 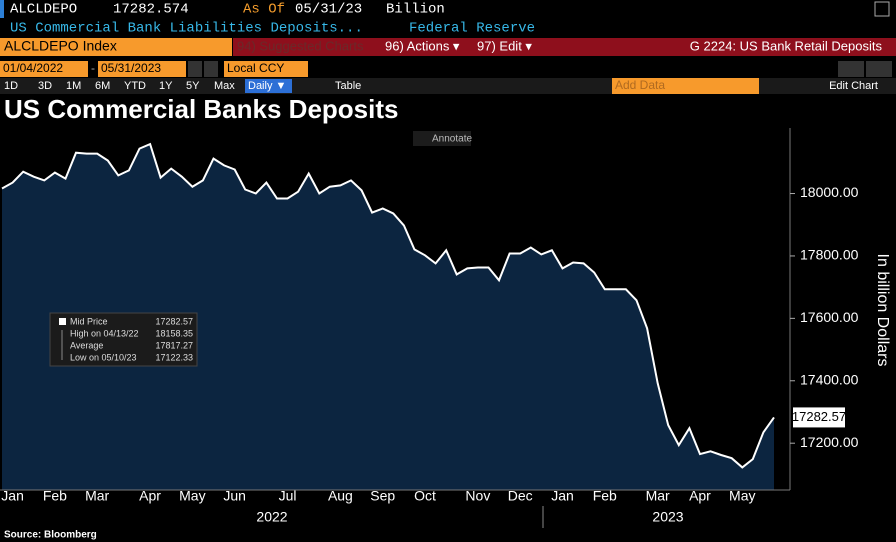 I want to click on start-date-box, so click(x=44, y=69).